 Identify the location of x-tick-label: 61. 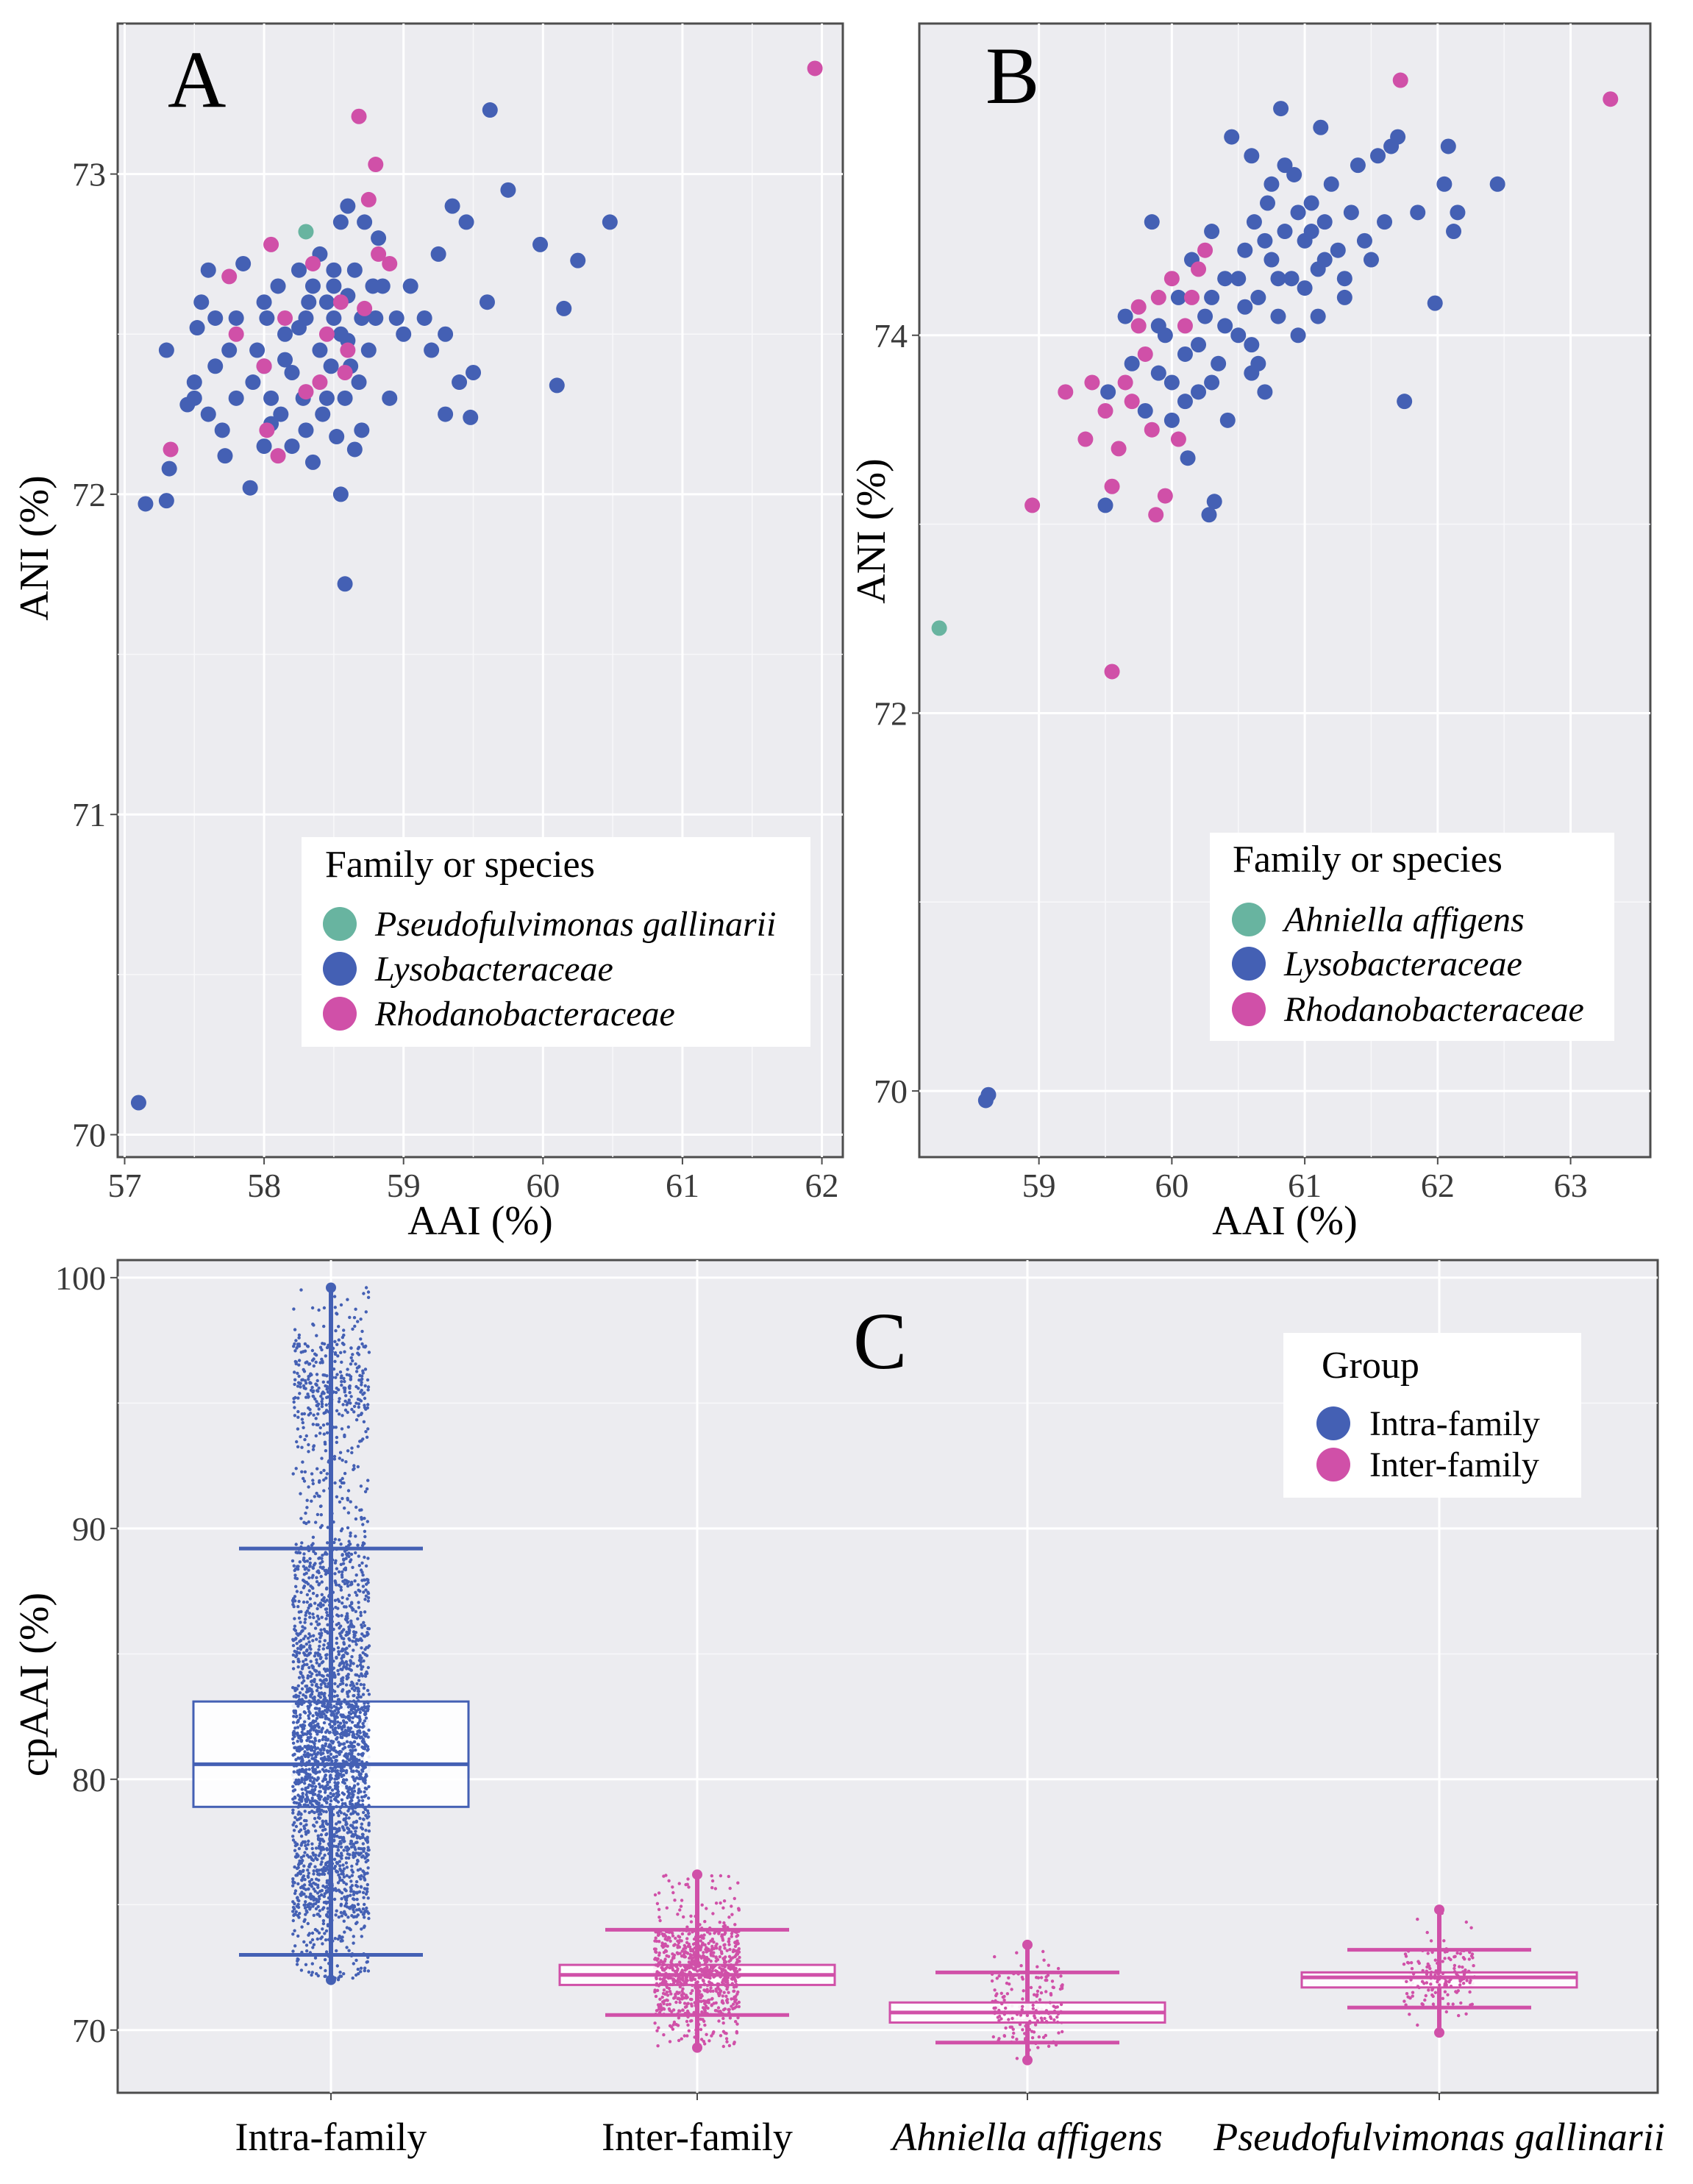
(1305, 1185).